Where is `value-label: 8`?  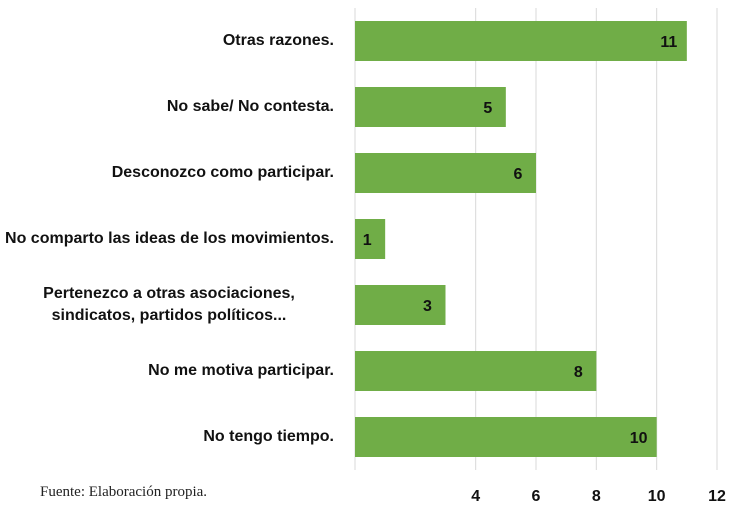 value-label: 8 is located at coordinates (578, 372).